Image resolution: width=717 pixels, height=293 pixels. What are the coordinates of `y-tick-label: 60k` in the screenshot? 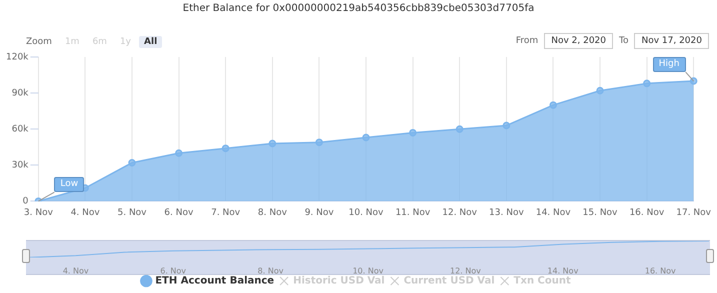 It's located at (21, 129).